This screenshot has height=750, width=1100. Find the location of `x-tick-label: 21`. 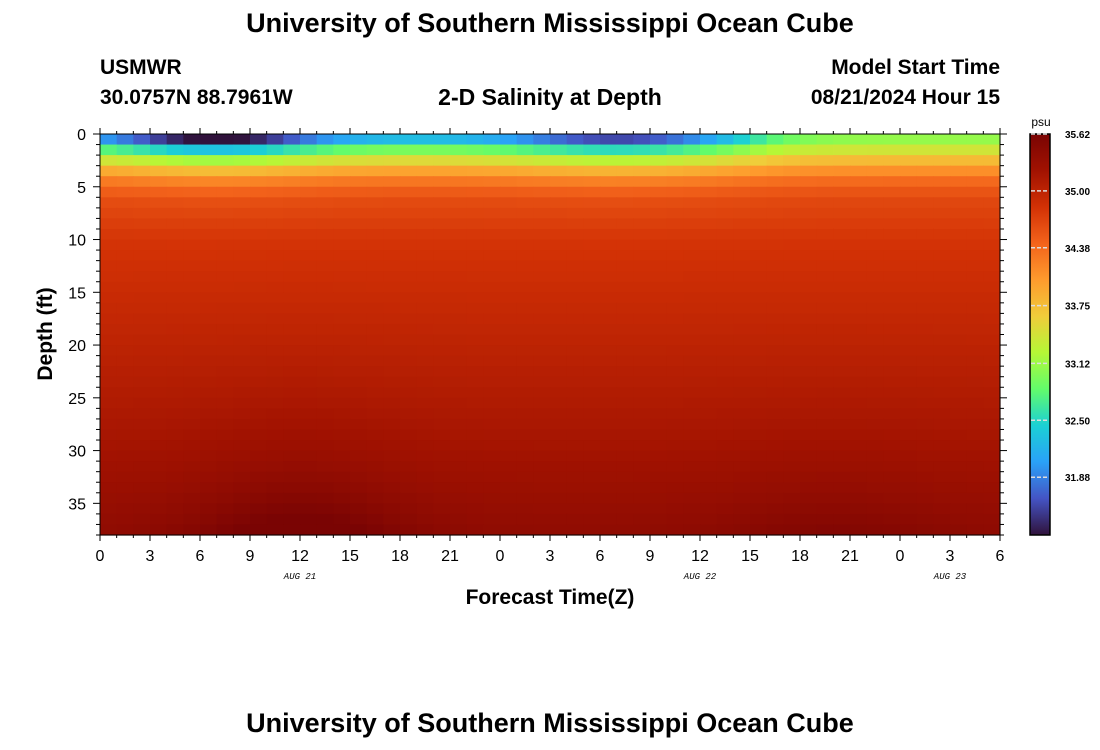

x-tick-label: 21 is located at coordinates (850, 556).